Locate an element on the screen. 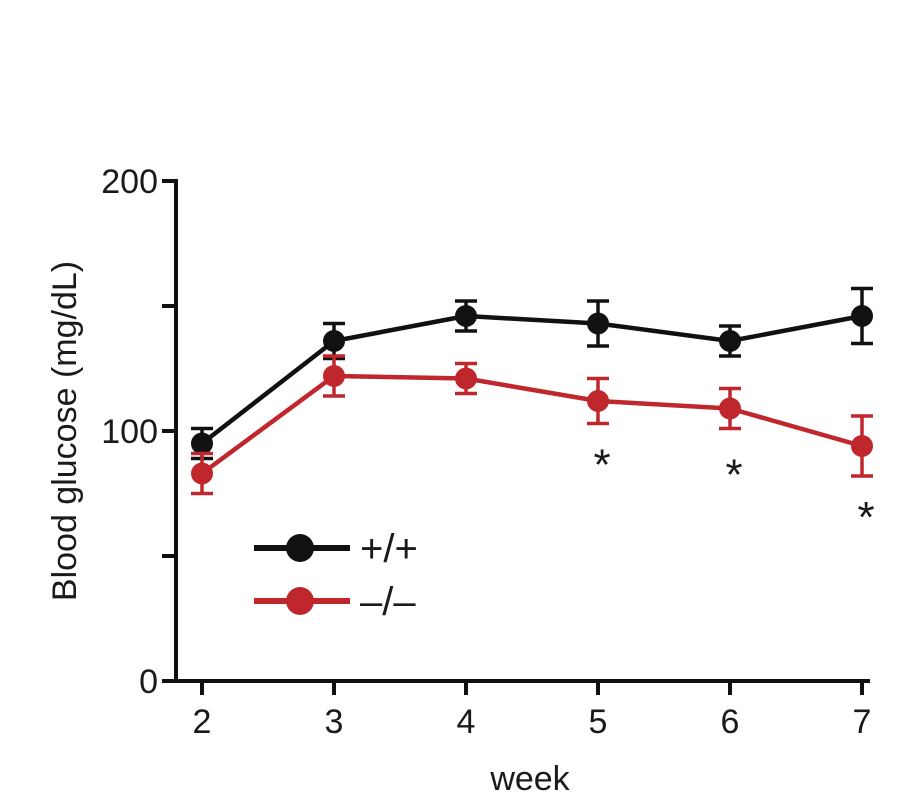  legend-item-wildtype: +/+ is located at coordinates (336, 549).